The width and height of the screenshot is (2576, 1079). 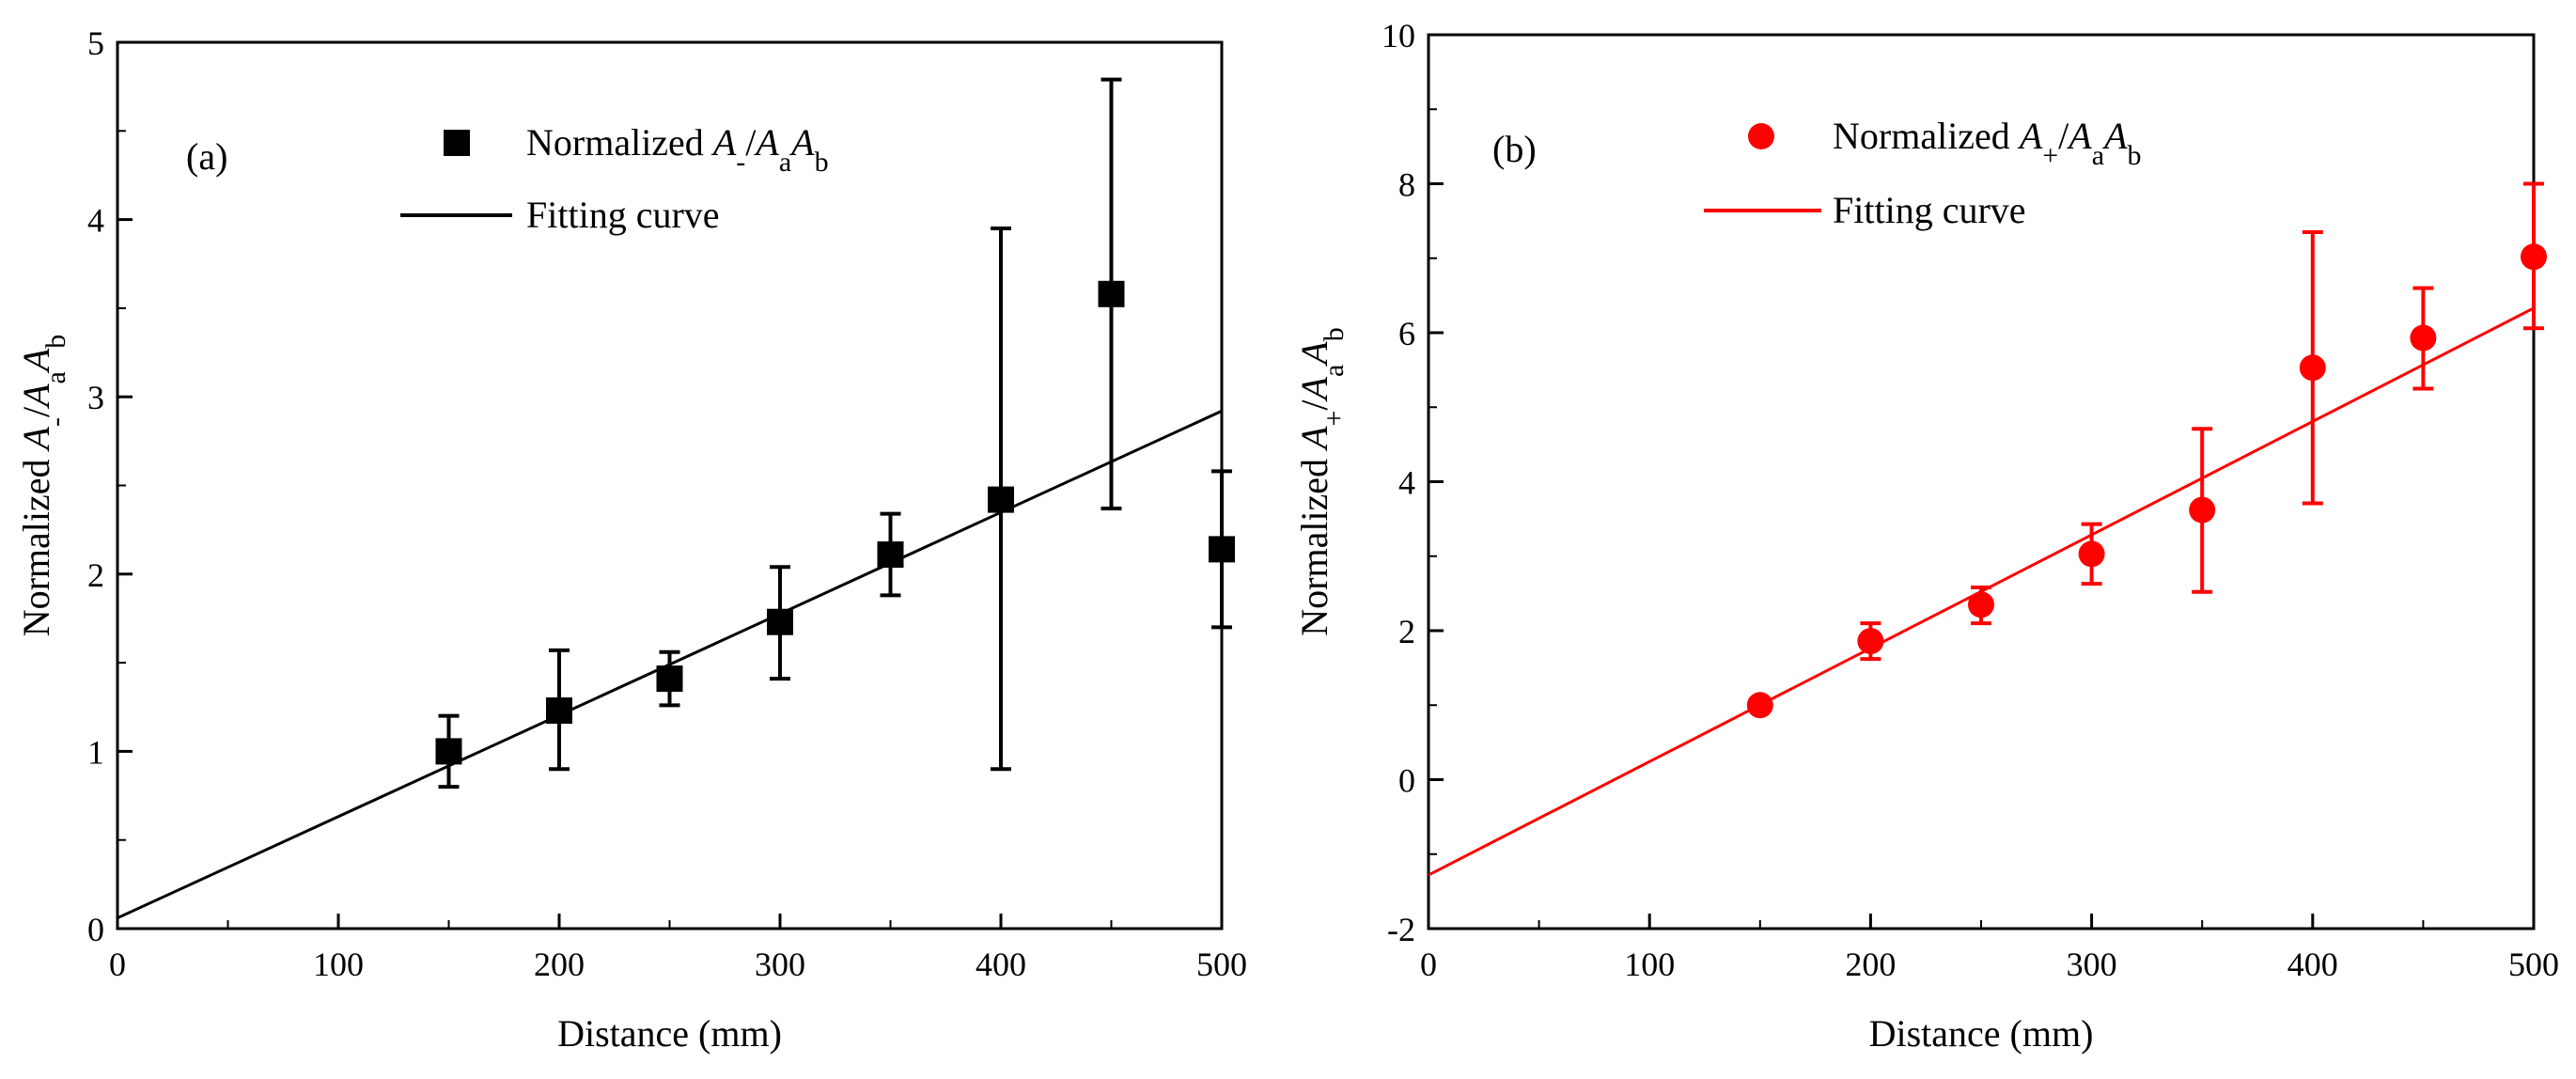 What do you see at coordinates (1406, 185) in the screenshot?
I see `y-tick-label: 8` at bounding box center [1406, 185].